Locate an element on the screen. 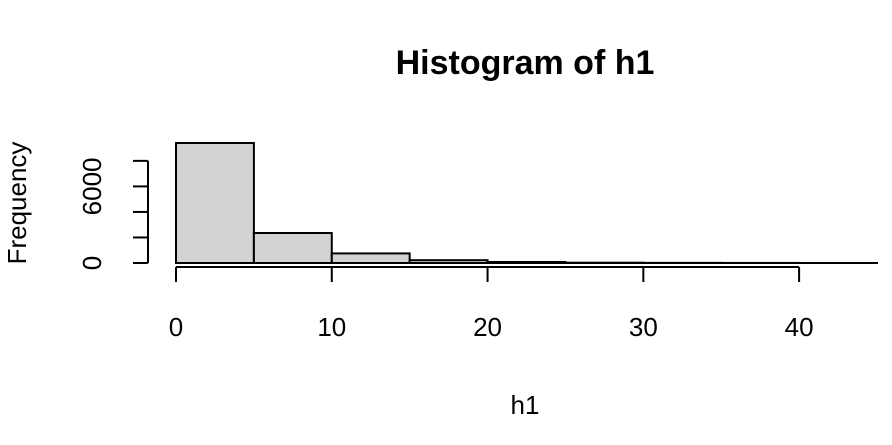 This screenshot has height=445, width=892. x-tick-label-0: 0 is located at coordinates (176, 327).